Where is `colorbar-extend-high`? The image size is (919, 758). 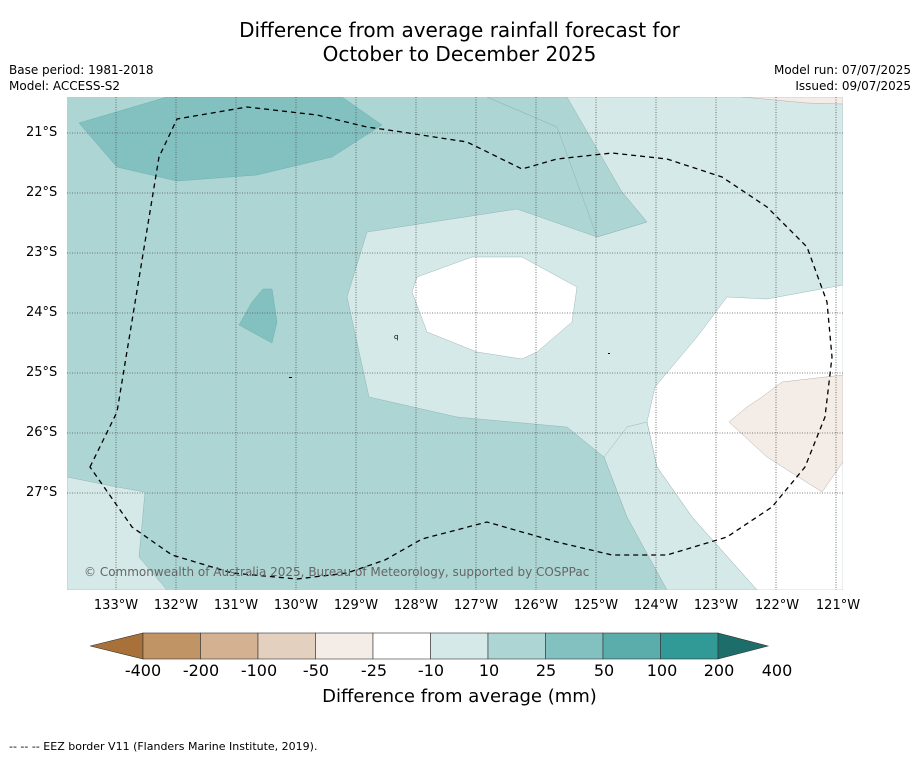 colorbar-extend-high is located at coordinates (743, 646).